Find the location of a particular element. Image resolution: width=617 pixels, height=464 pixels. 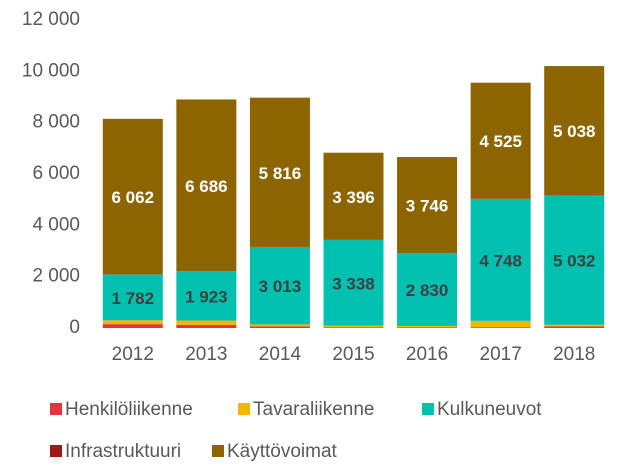

data-label: 5 038 is located at coordinates (574, 131).